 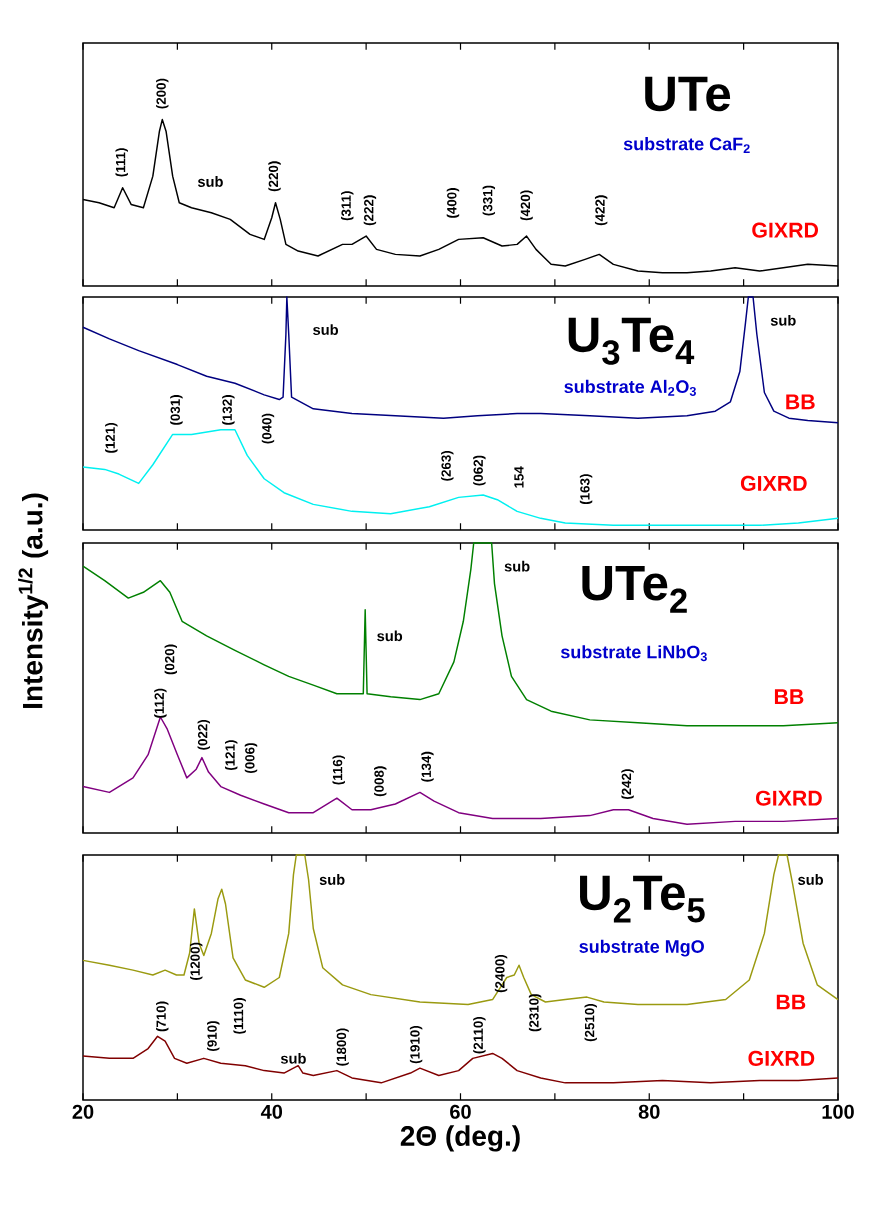 I want to click on text: substrate Al$_{2}$O$_{3}$, so click(x=630, y=387).